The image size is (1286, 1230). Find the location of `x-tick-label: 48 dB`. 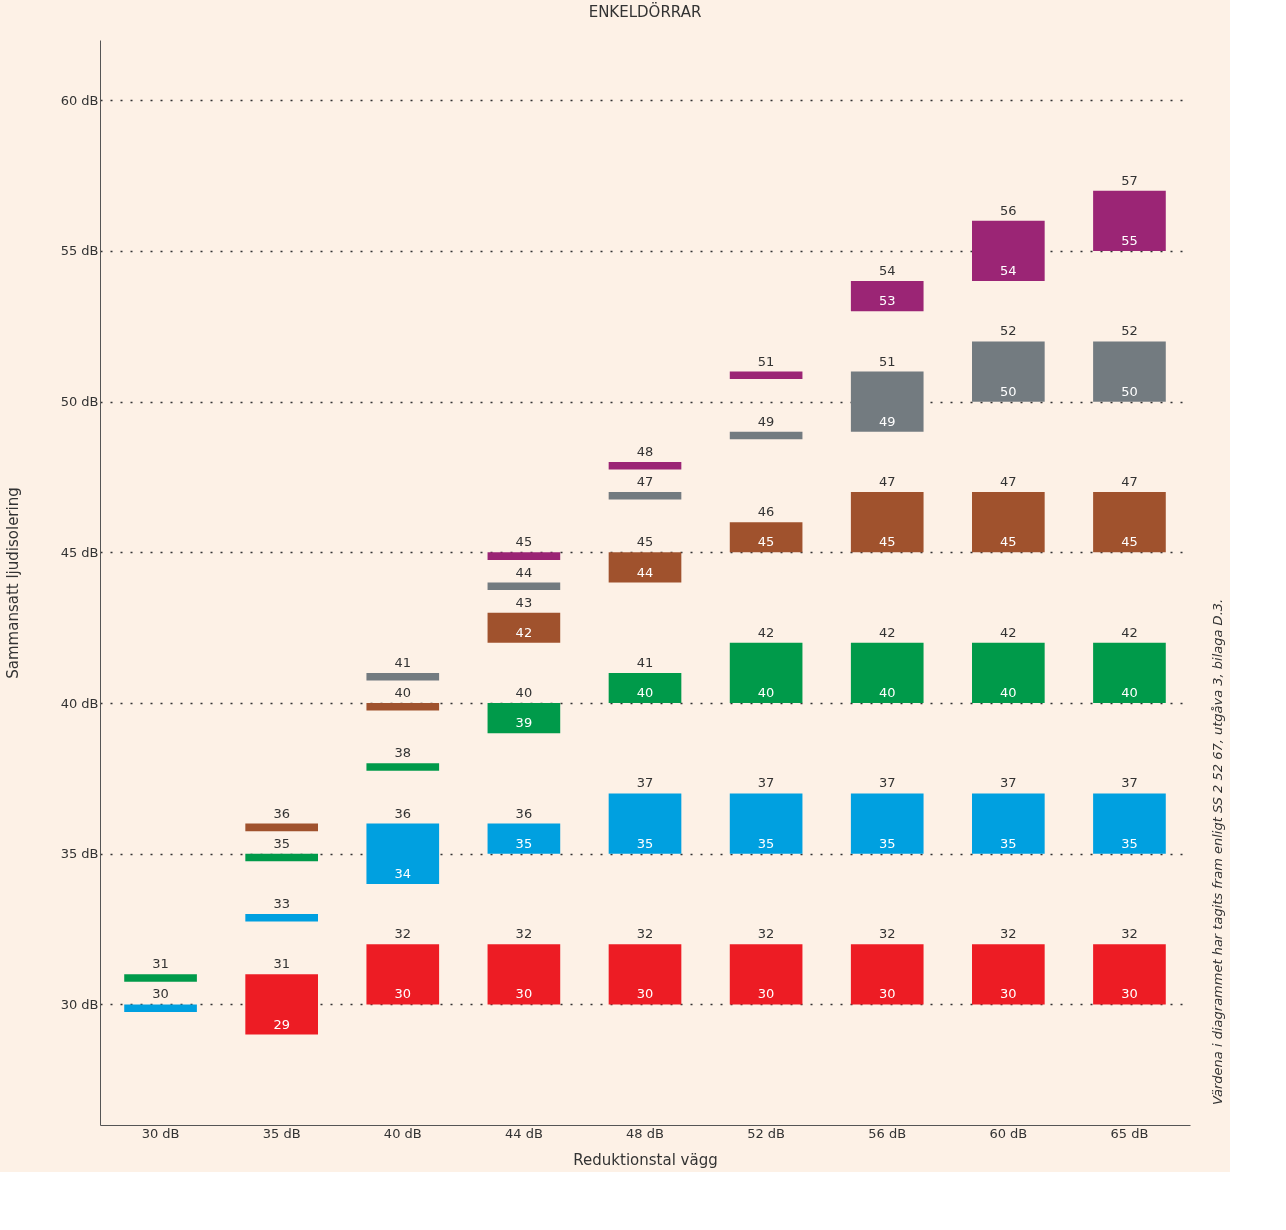

x-tick-label: 48 dB is located at coordinates (645, 1133).